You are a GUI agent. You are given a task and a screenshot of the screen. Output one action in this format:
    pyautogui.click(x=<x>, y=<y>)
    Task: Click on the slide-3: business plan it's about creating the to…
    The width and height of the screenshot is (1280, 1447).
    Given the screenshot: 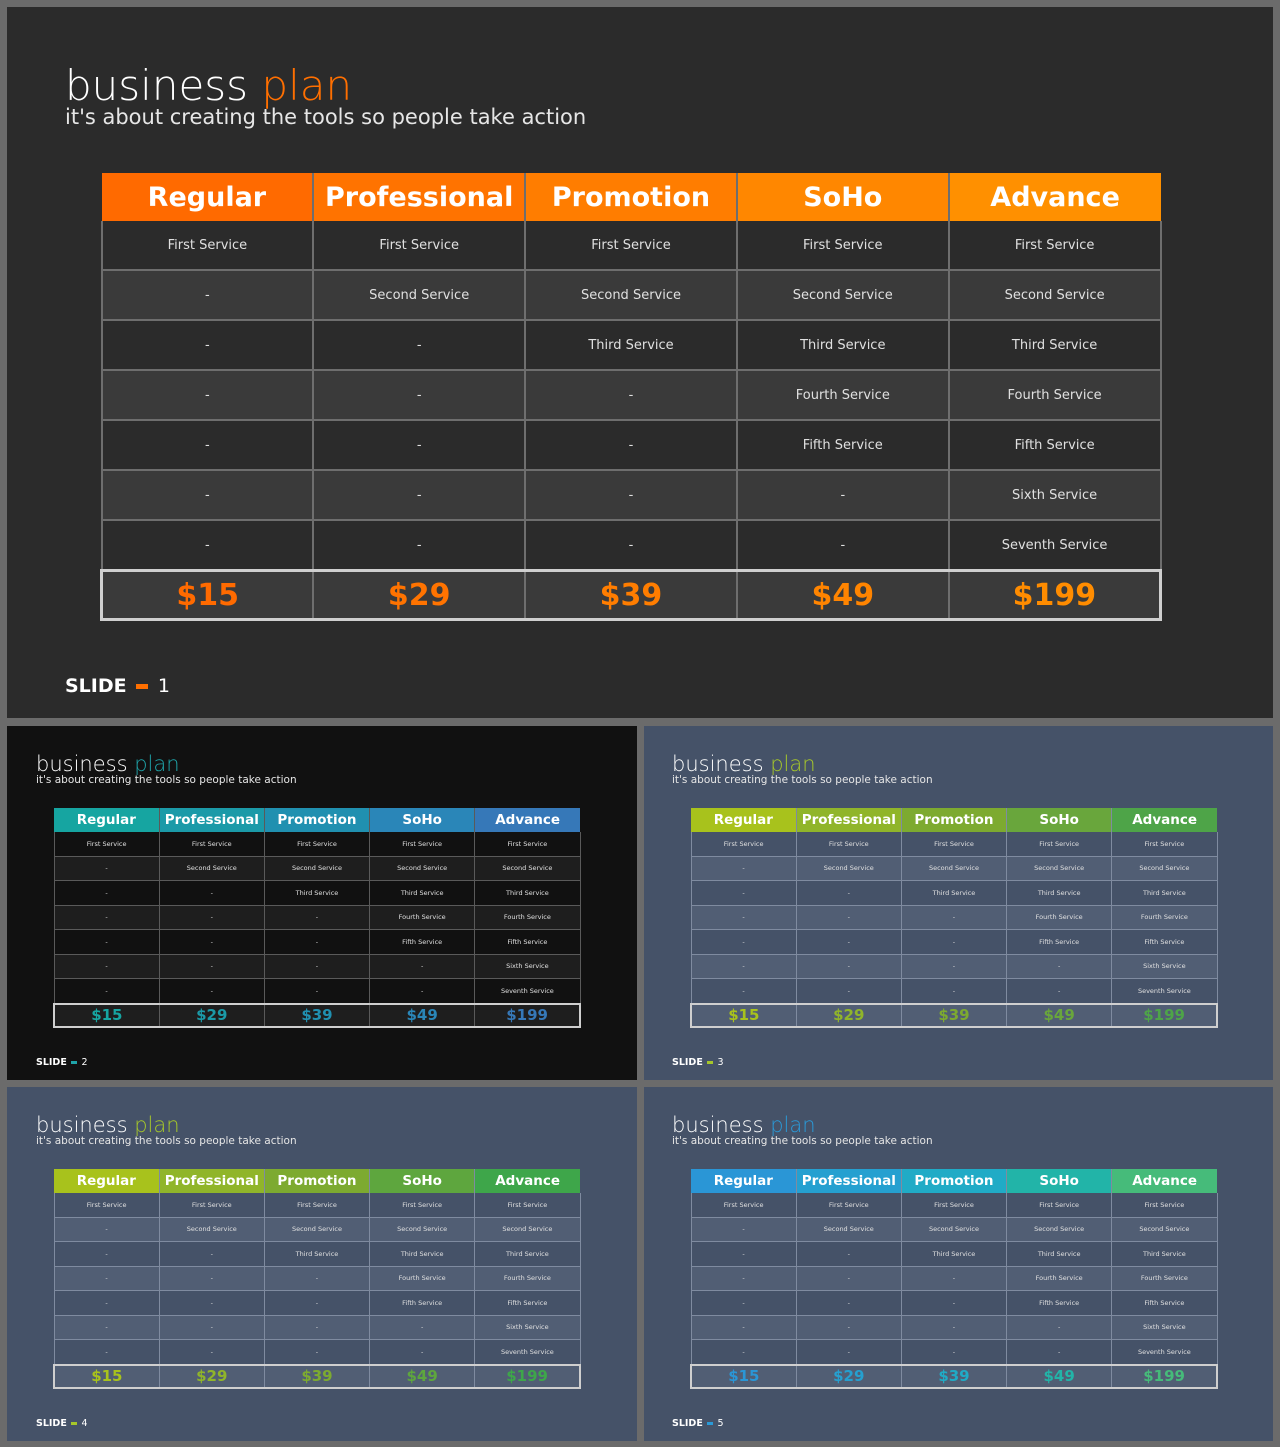 What is the action you would take?
    pyautogui.click(x=958, y=903)
    